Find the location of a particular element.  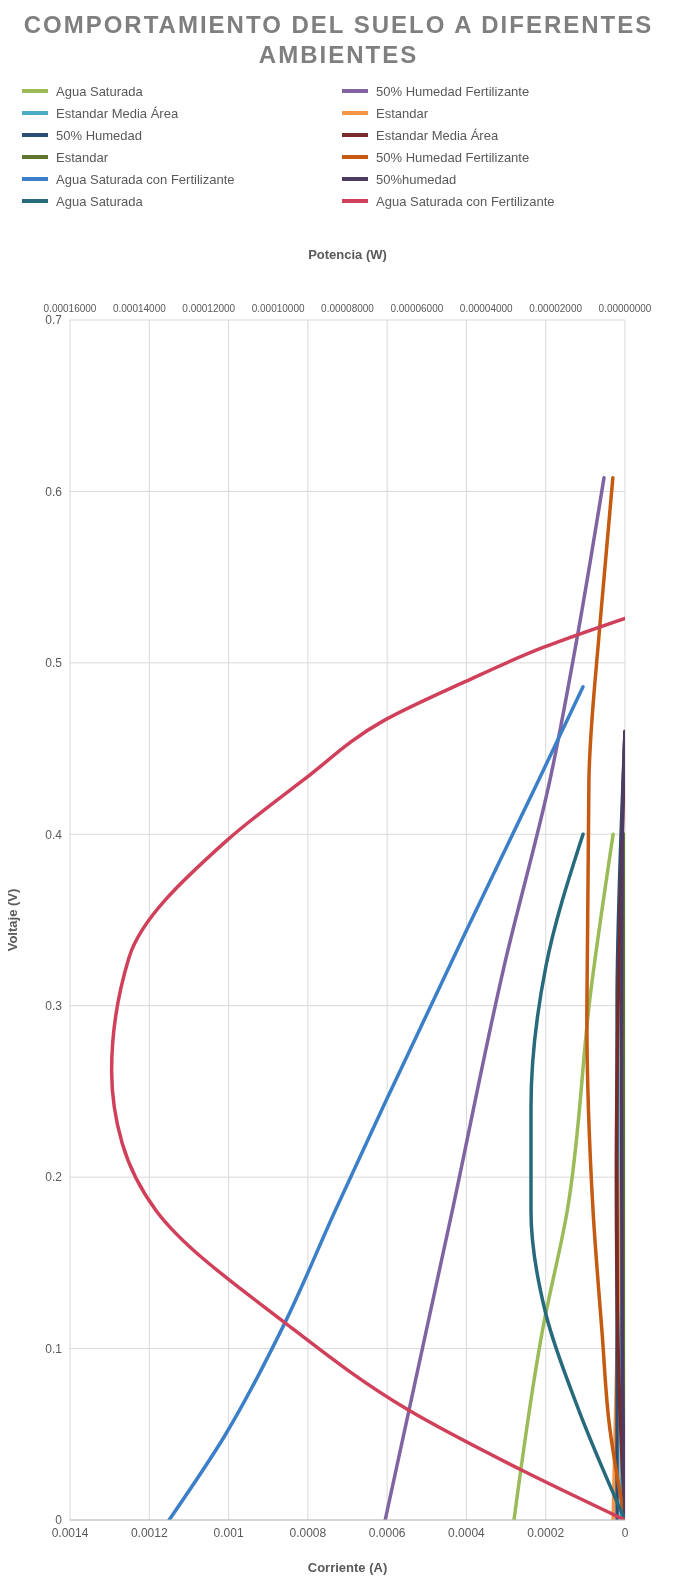

x-tick-label: 0.0006 is located at coordinates (387, 1532).